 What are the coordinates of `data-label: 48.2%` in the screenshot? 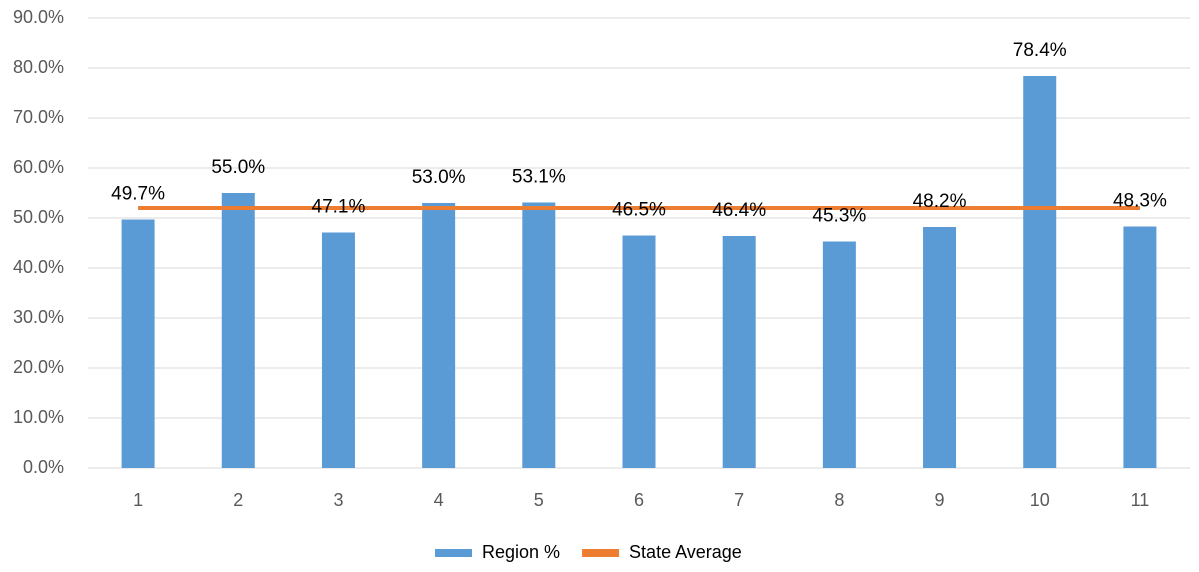 It's located at (940, 201).